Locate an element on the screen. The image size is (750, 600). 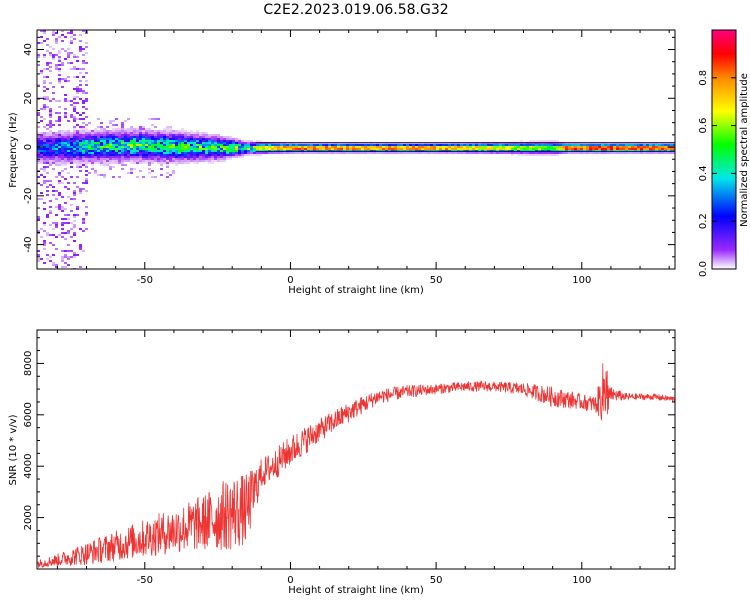
x-tick-label: 50 is located at coordinates (436, 580).